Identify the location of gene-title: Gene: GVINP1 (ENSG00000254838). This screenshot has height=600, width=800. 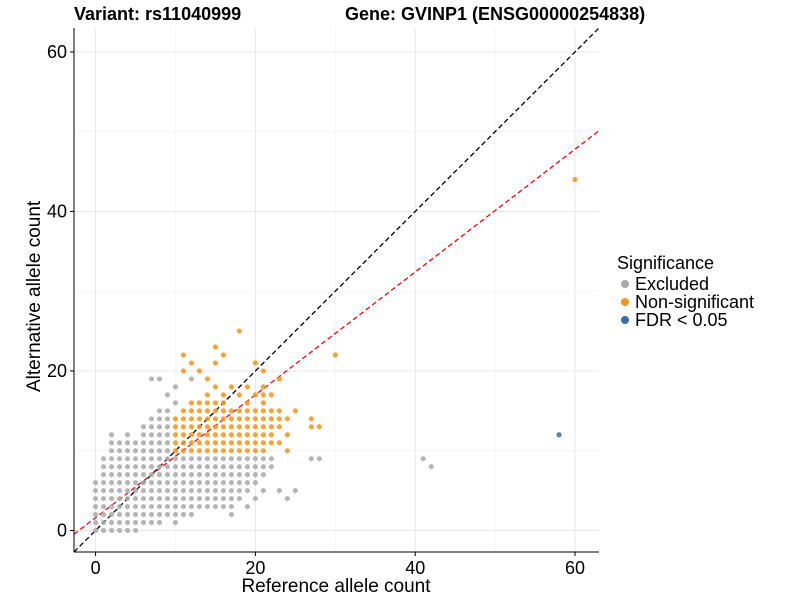
(495, 14).